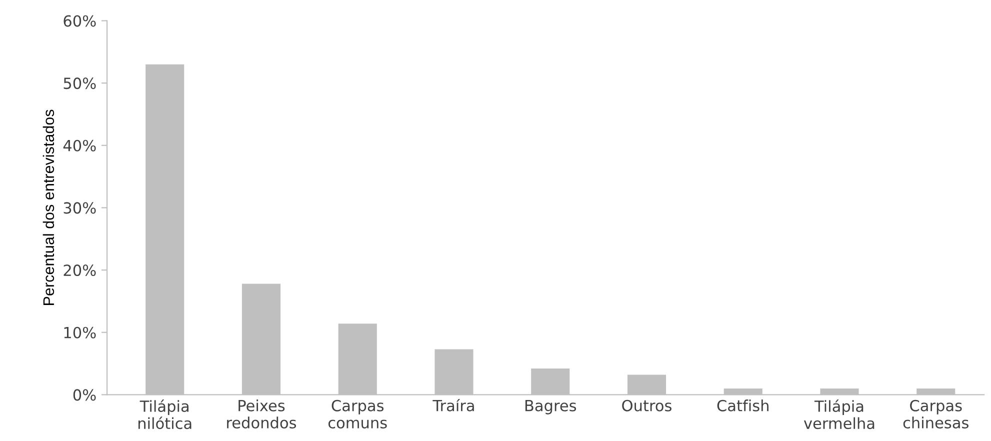 The width and height of the screenshot is (991, 441). I want to click on y-tick-label: 40%, so click(79, 146).